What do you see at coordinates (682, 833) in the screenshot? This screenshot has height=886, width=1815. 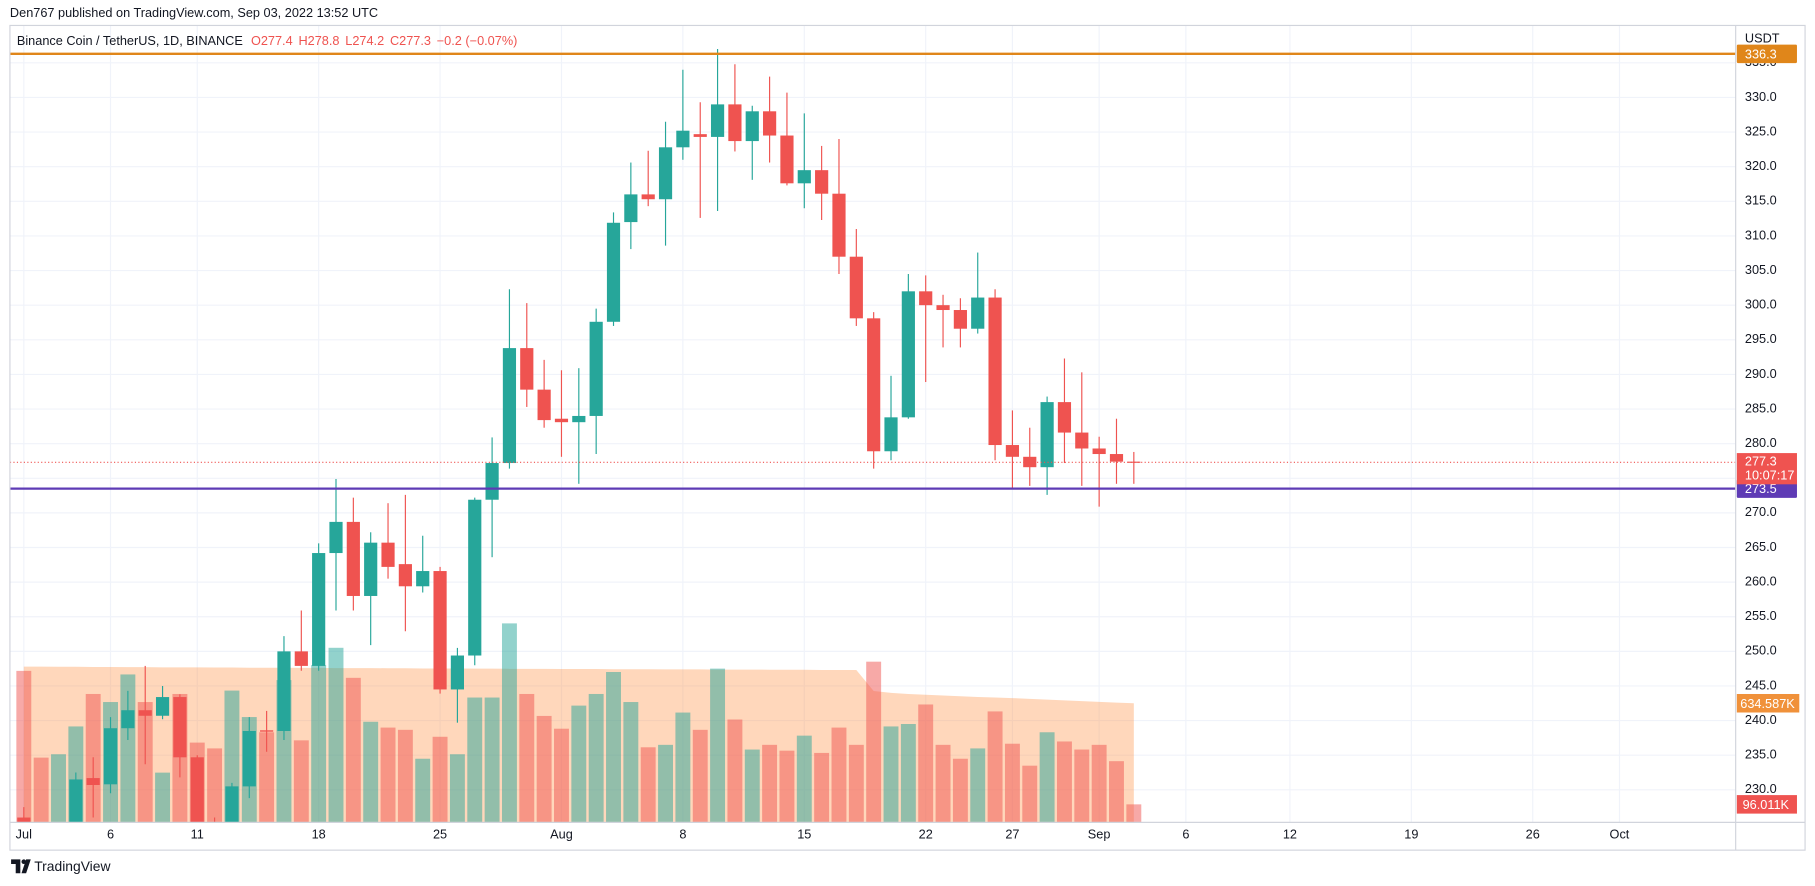 I see `x-tick-label: 8` at bounding box center [682, 833].